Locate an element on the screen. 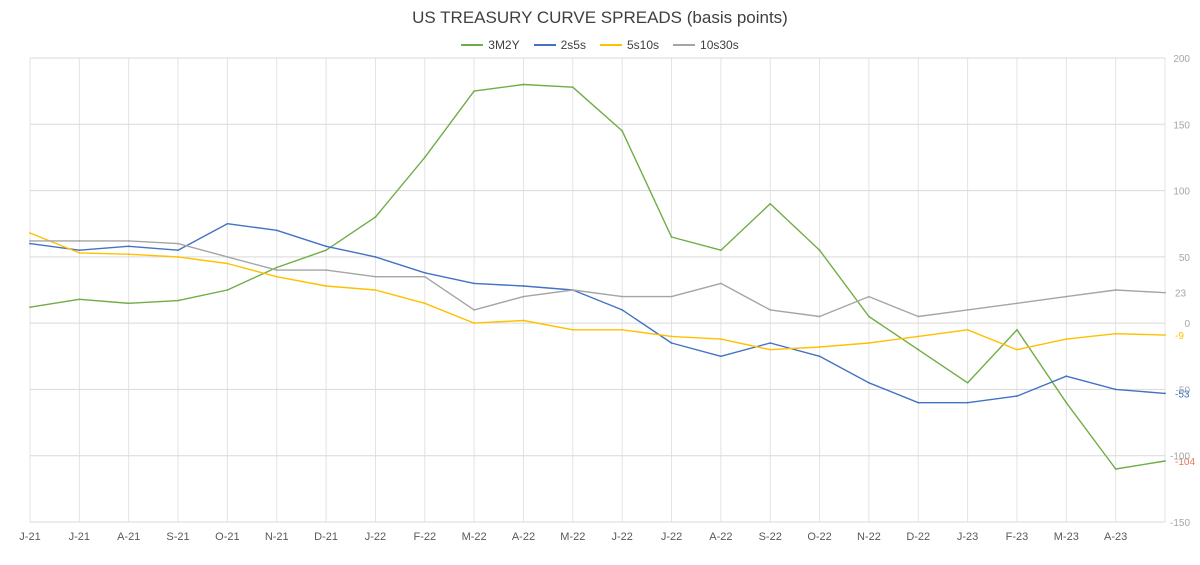 The height and width of the screenshot is (565, 1200). legend-item-2s5s: 2s5s is located at coordinates (559, 45).